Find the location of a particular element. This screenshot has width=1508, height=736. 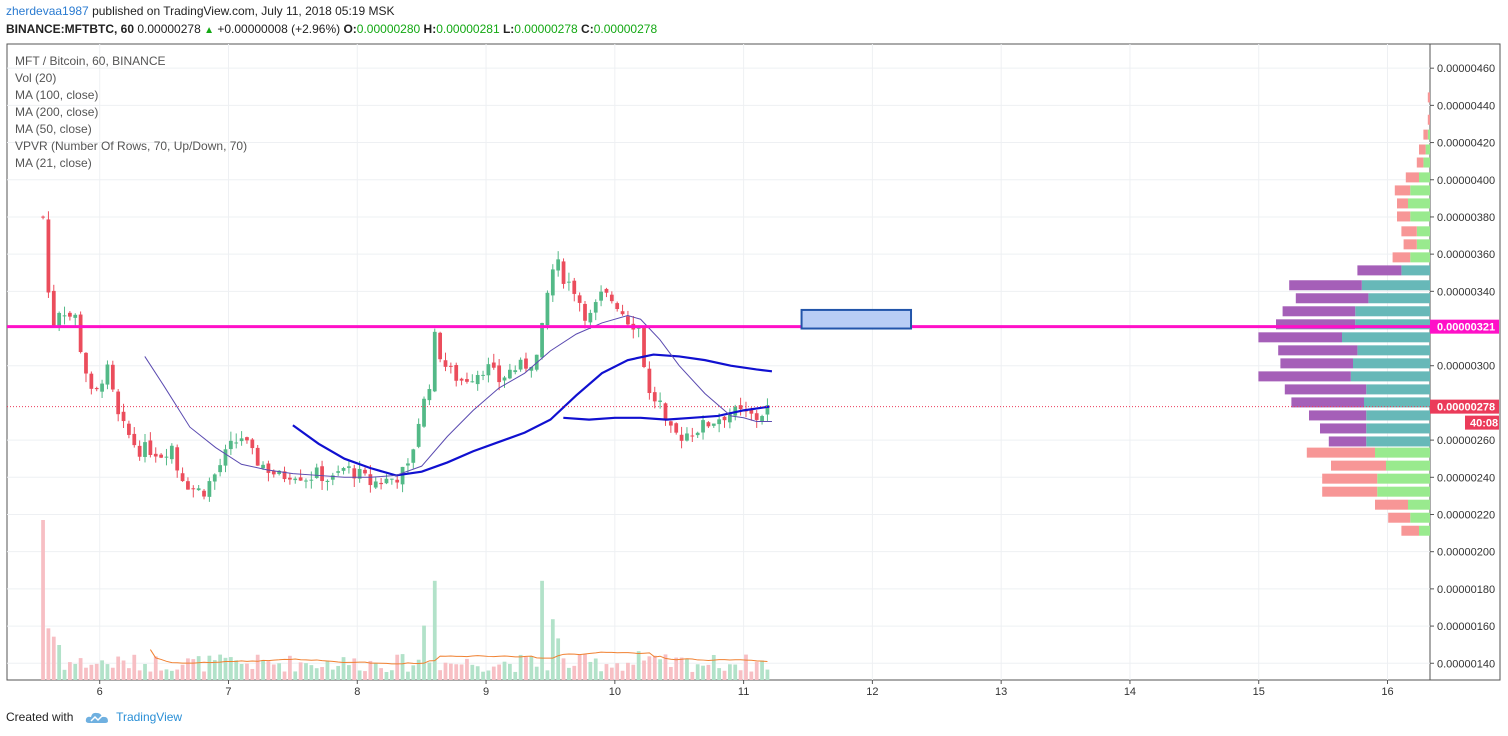

low-value: 0.00000278 is located at coordinates (546, 29).